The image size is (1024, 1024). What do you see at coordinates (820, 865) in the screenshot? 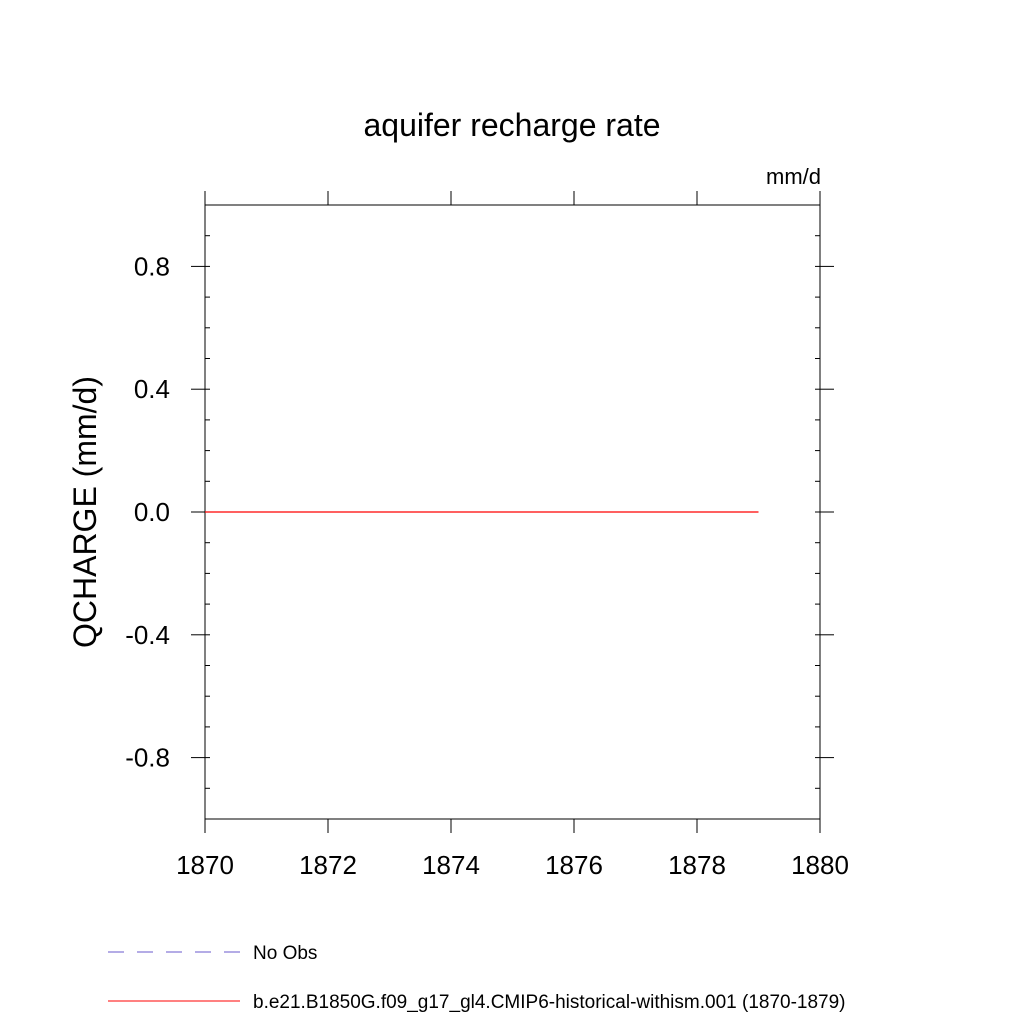
I see `x-tick-label: 1880` at bounding box center [820, 865].